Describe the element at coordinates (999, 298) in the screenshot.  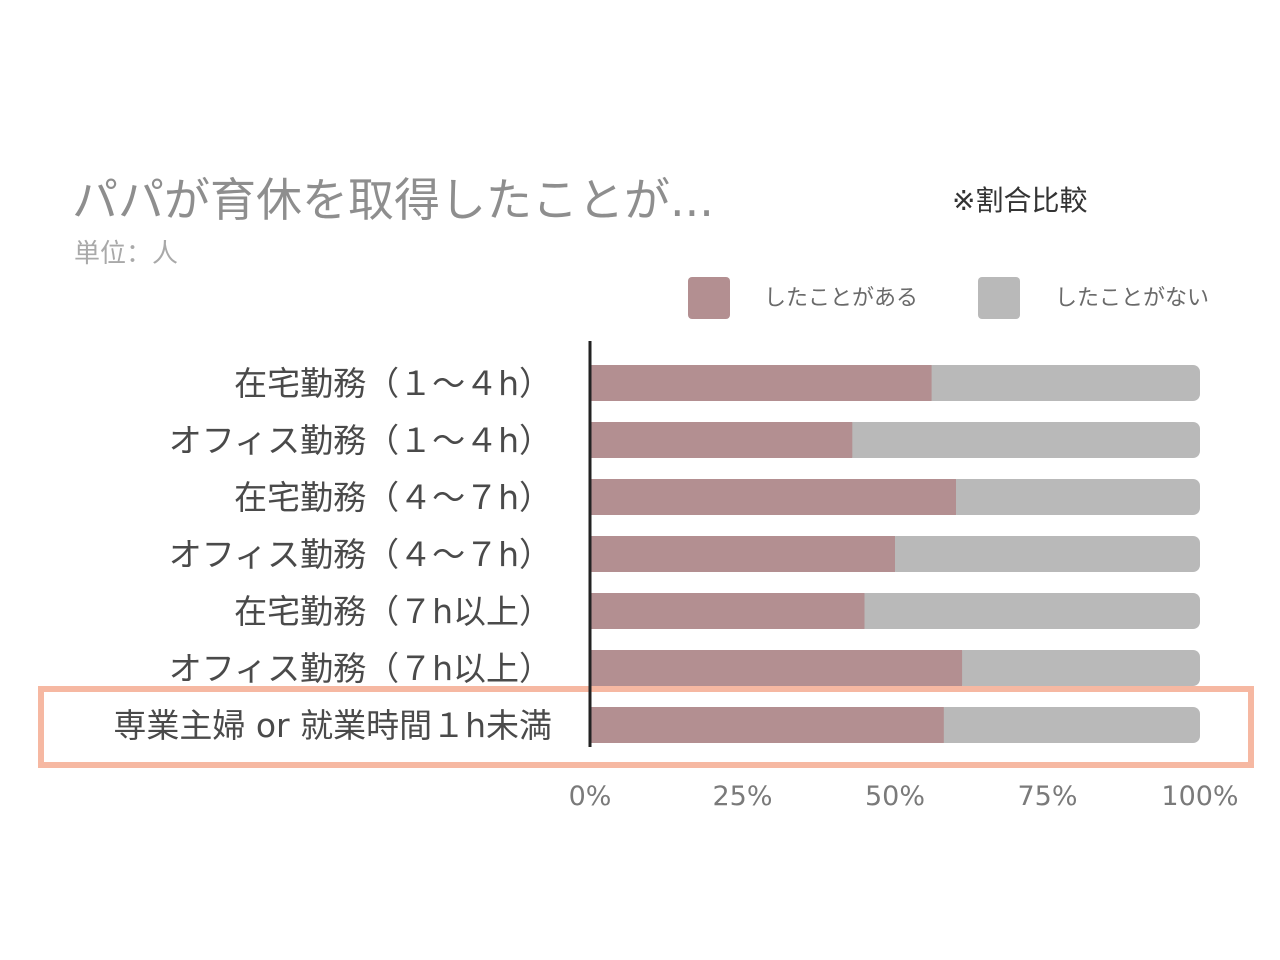
I see `legend-swatch-not` at that location.